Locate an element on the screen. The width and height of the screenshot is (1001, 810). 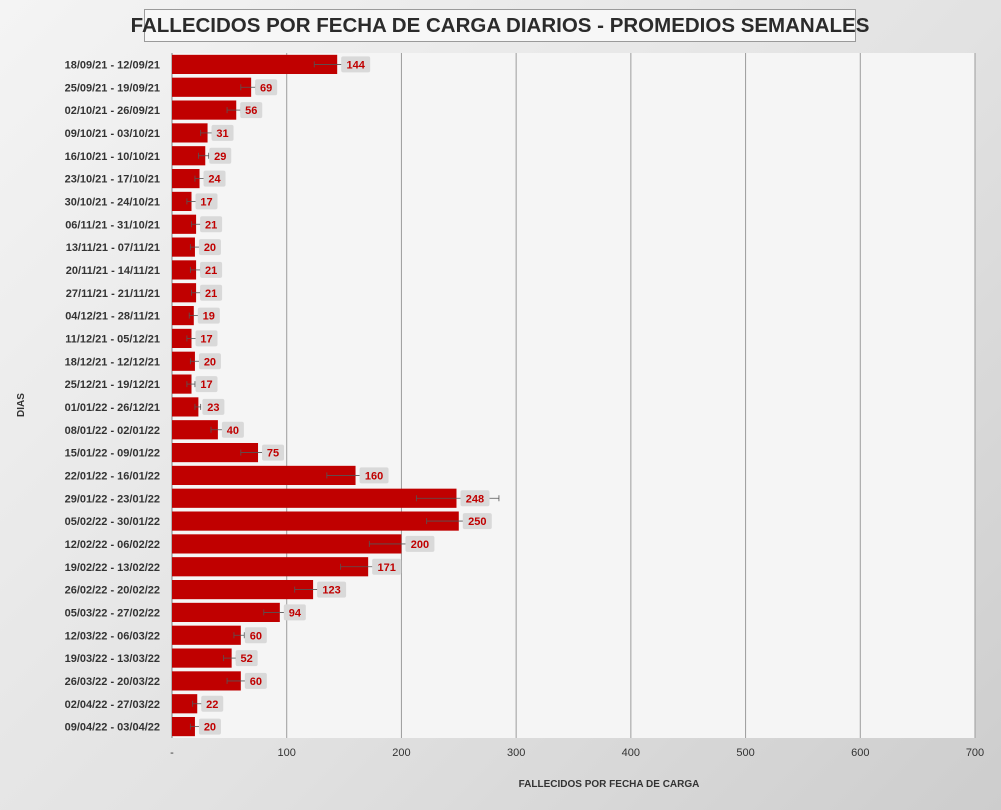
category-label: 26/03/22 - 20/03/22 is located at coordinates (112, 682).